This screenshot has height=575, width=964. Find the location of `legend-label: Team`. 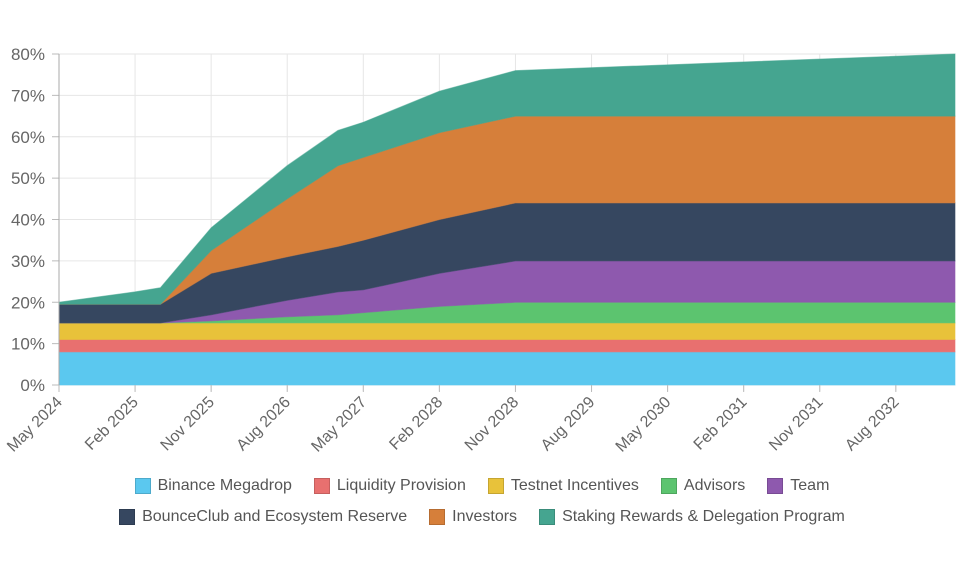

legend-label: Team is located at coordinates (810, 485).